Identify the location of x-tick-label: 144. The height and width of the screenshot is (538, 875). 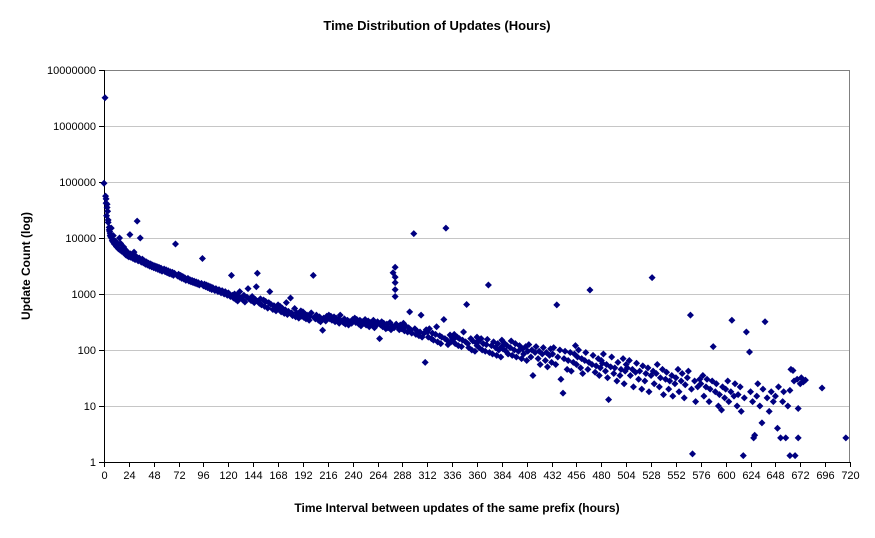
(253, 476).